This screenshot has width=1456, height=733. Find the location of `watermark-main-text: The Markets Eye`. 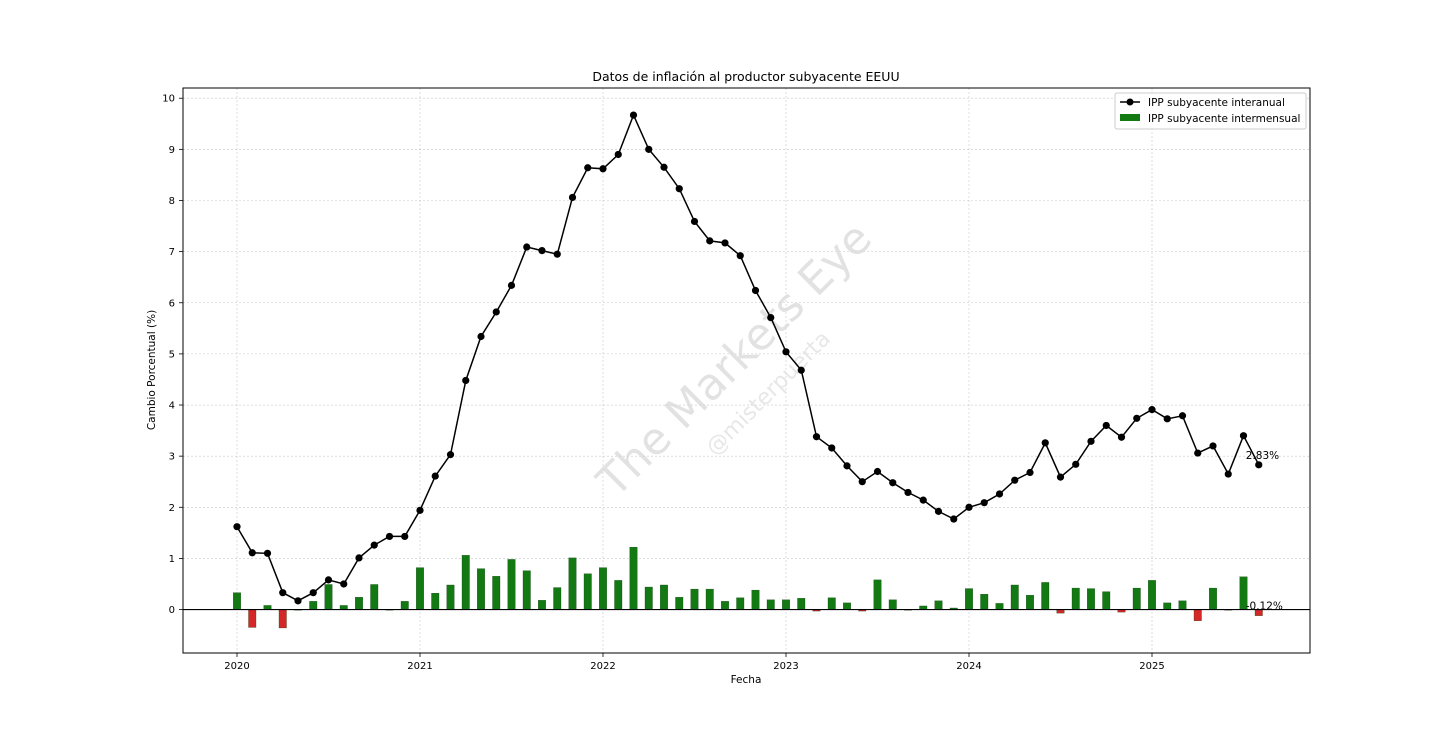

watermark-main-text: The Markets Eye is located at coordinates (734, 360).